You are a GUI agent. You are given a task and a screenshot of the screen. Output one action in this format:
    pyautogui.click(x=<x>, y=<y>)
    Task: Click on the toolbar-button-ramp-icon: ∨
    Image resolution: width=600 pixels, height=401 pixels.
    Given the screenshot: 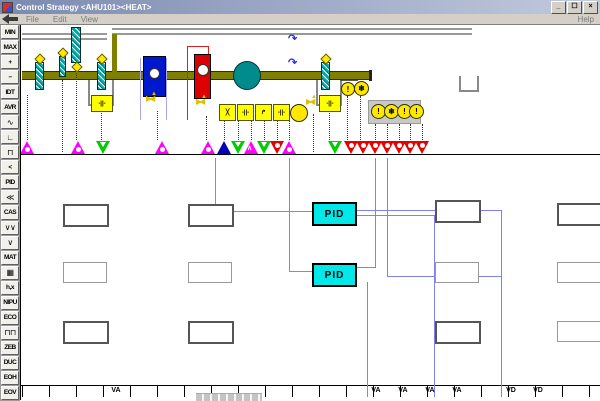 What is the action you would take?
    pyautogui.click(x=10, y=242)
    